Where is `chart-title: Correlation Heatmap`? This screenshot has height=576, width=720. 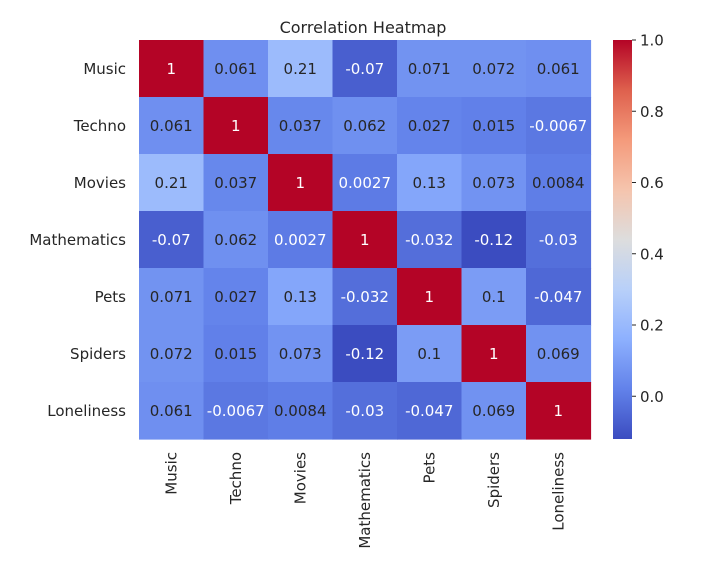
chart-title: Correlation Heatmap is located at coordinates (363, 27).